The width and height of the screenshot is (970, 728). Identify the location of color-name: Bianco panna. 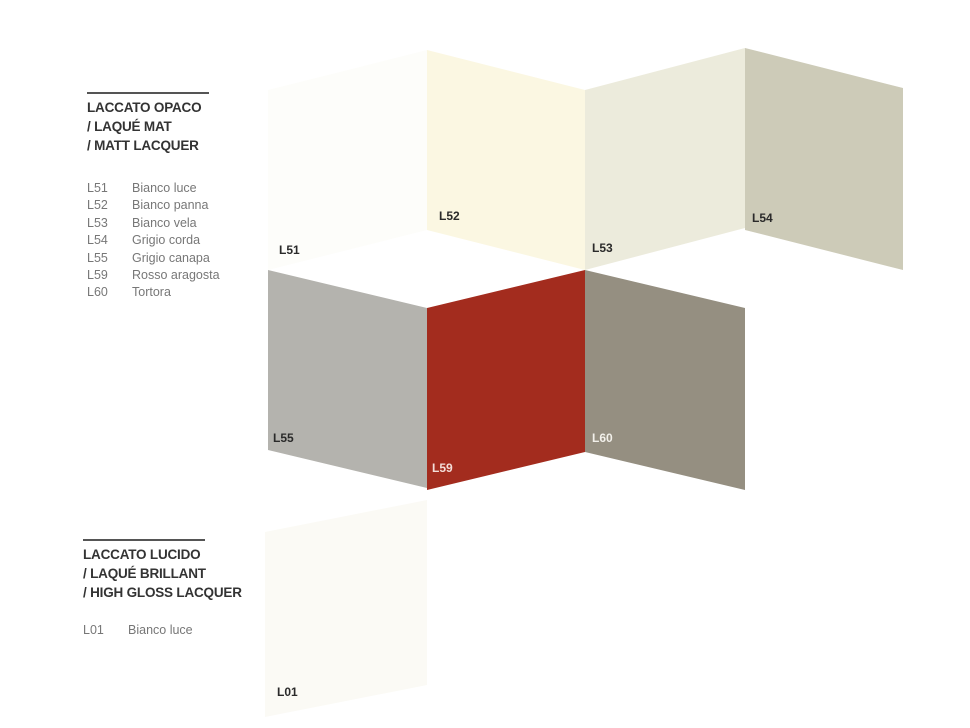
(170, 205).